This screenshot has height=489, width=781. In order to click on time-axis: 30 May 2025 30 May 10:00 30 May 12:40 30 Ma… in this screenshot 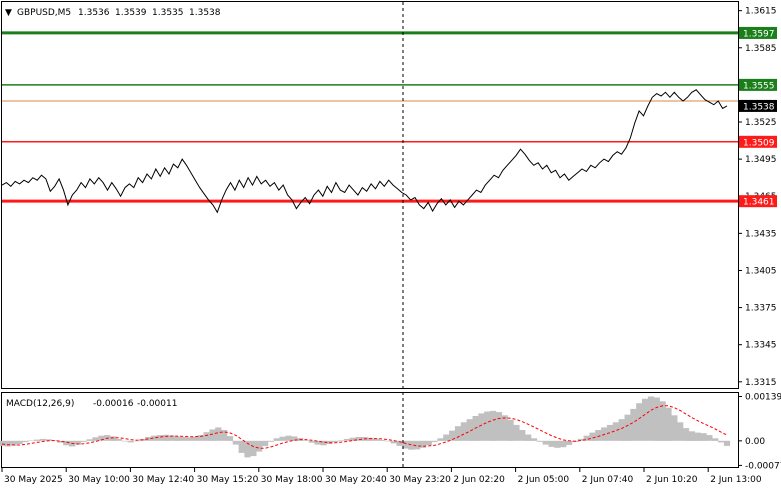, I will do `click(381, 476)`.